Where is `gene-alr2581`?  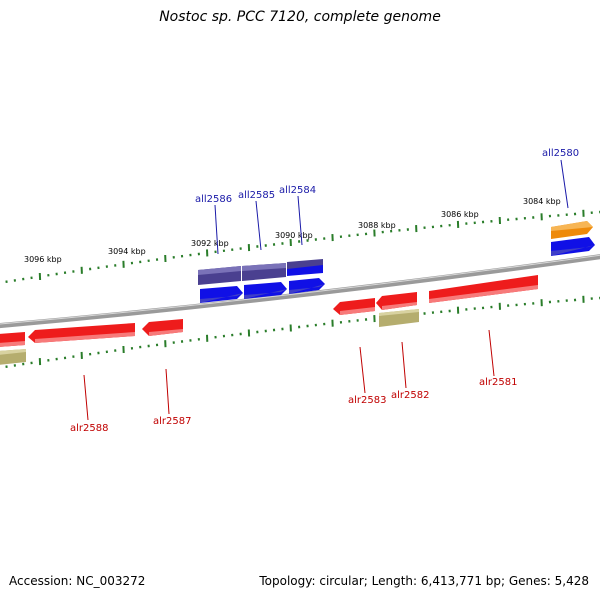 gene-alr2581 is located at coordinates (483, 289).